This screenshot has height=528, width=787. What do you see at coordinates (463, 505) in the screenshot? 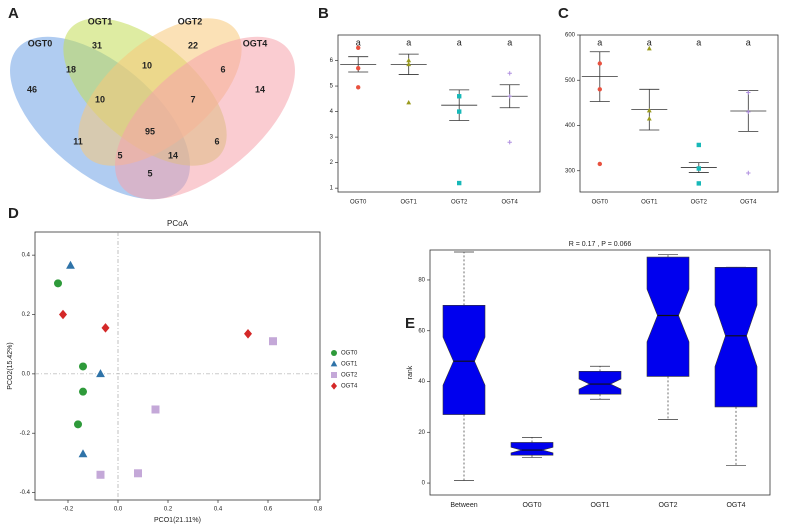
I see `x-tick-label: Between` at bounding box center [463, 505].